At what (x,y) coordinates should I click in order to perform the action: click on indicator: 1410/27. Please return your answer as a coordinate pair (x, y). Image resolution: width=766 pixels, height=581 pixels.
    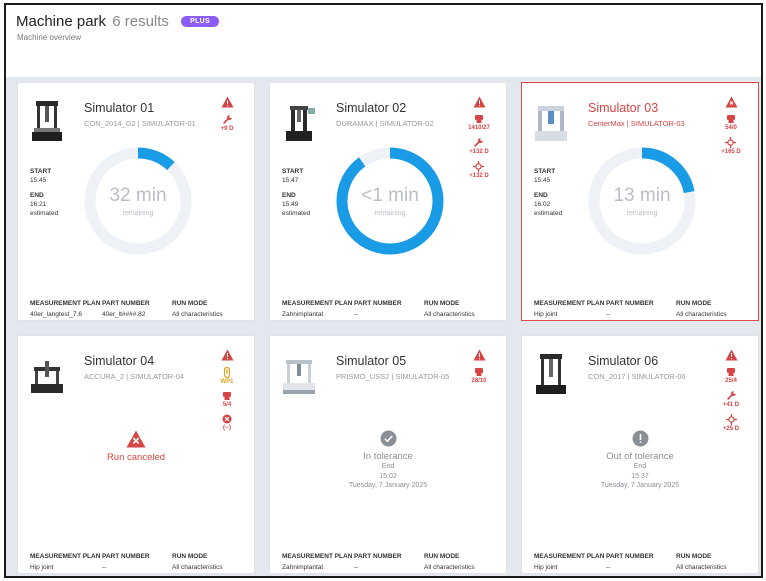
    Looking at the image, I should click on (479, 122).